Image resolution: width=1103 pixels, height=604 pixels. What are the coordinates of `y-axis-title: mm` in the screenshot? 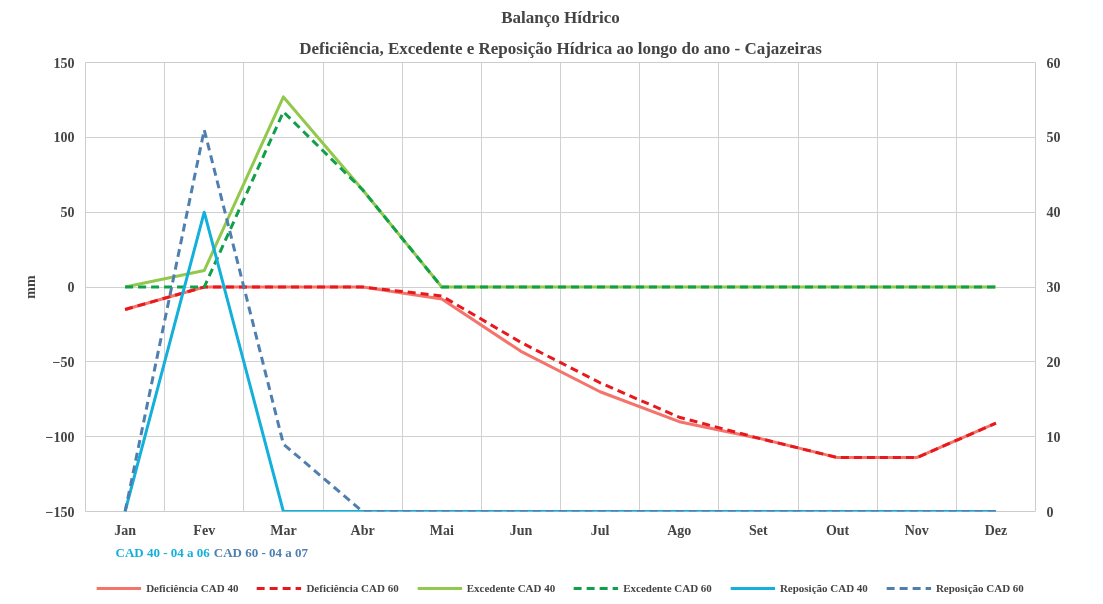 It's located at (30, 287).